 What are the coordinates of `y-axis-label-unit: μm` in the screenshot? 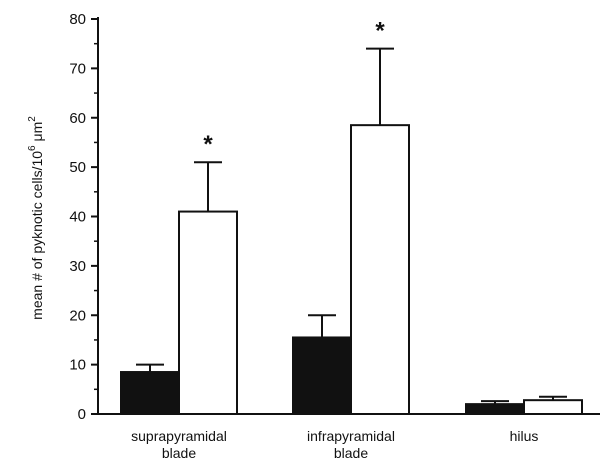 It's located at (37, 134).